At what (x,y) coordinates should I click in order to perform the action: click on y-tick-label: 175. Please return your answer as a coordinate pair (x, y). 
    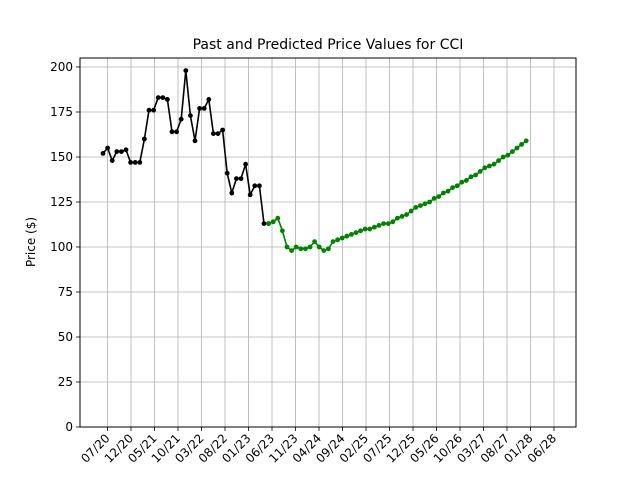
    Looking at the image, I should click on (61, 112).